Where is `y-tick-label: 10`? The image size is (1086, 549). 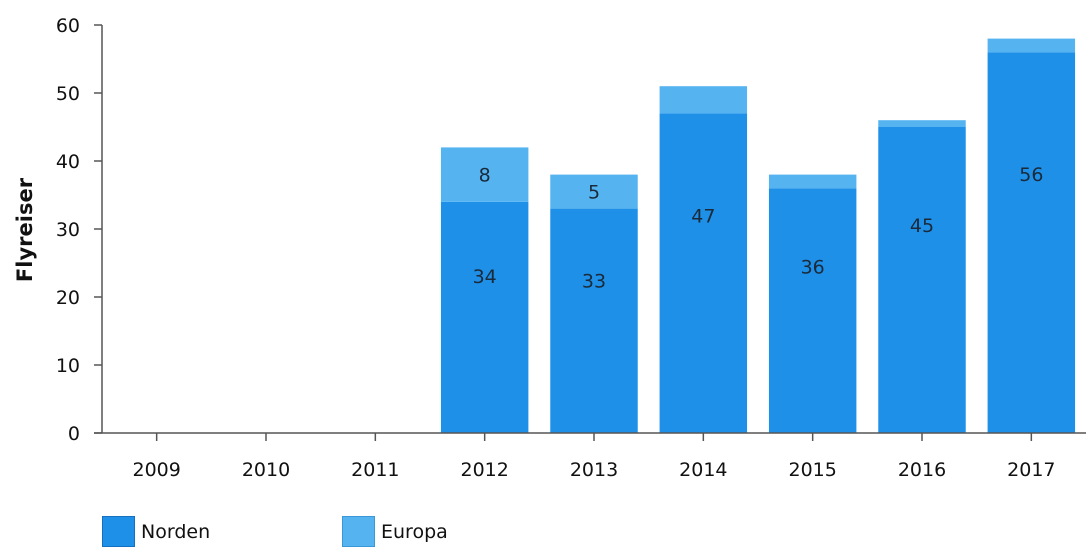
y-tick-label: 10 is located at coordinates (68, 366).